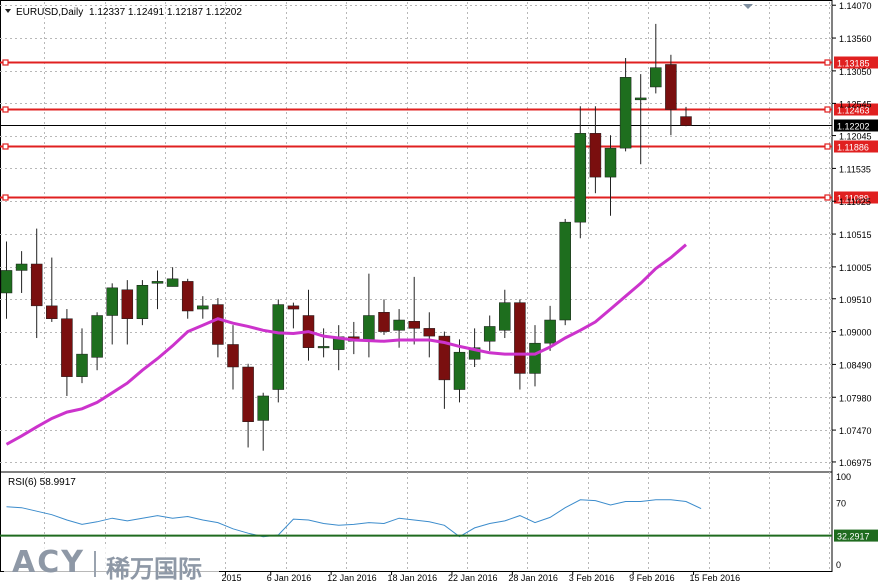  I want to click on price-tick-label: 1.12545, so click(855, 104).